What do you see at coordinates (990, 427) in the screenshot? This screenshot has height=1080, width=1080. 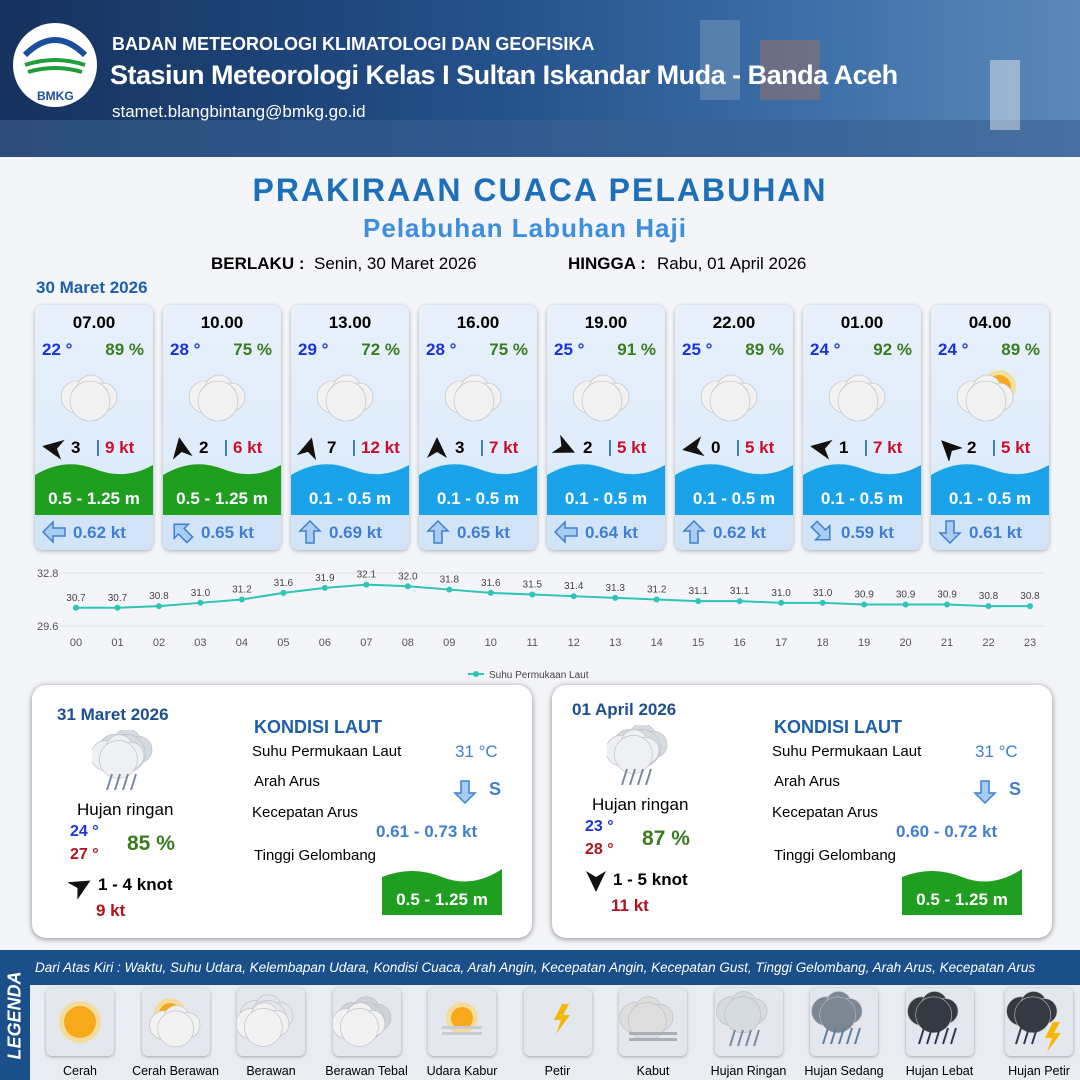 I see `forecast-card: 04.00 24 ° 89 % 2 5 kt 0.1 - 0.5 m 0.61 kt` at bounding box center [990, 427].